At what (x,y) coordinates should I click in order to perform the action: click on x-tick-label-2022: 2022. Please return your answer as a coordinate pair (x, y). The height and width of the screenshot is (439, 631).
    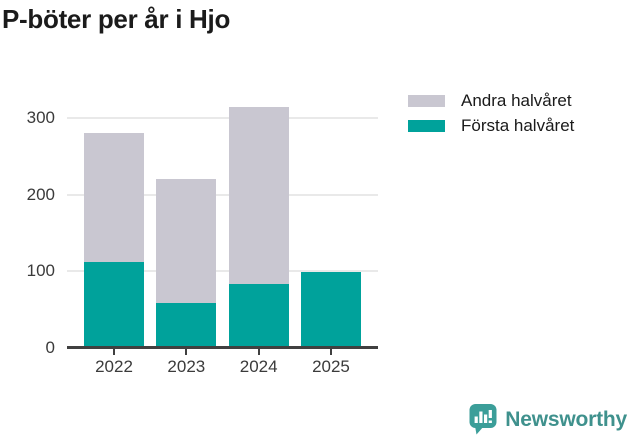
    Looking at the image, I should click on (114, 366).